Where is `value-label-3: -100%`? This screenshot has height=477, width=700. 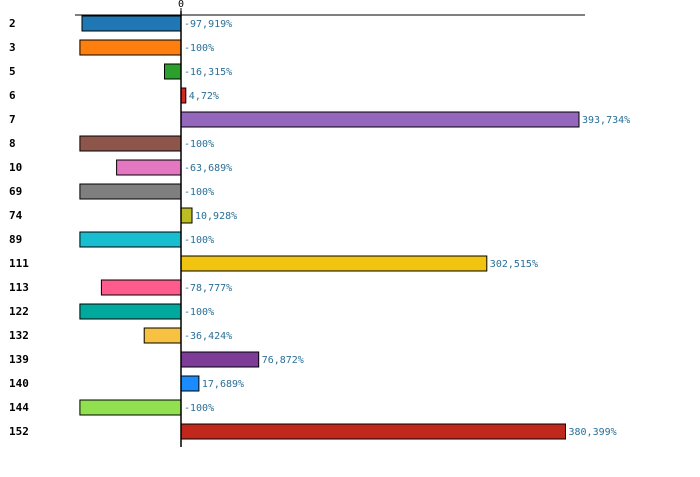 value-label-3: -100% is located at coordinates (199, 48).